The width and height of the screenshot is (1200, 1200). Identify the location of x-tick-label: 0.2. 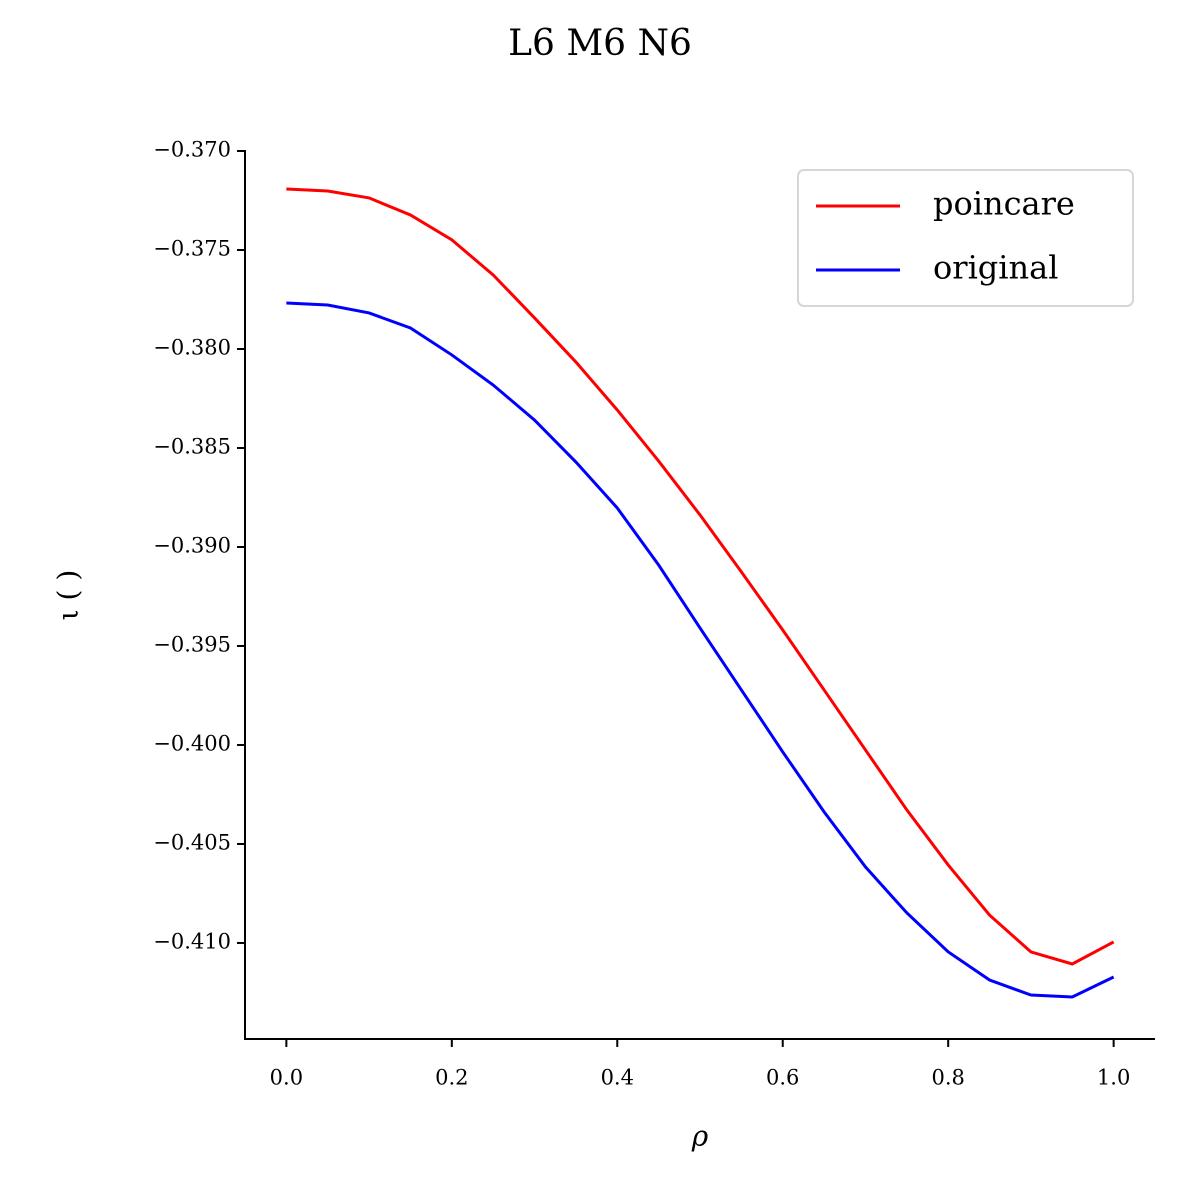
(451, 1078).